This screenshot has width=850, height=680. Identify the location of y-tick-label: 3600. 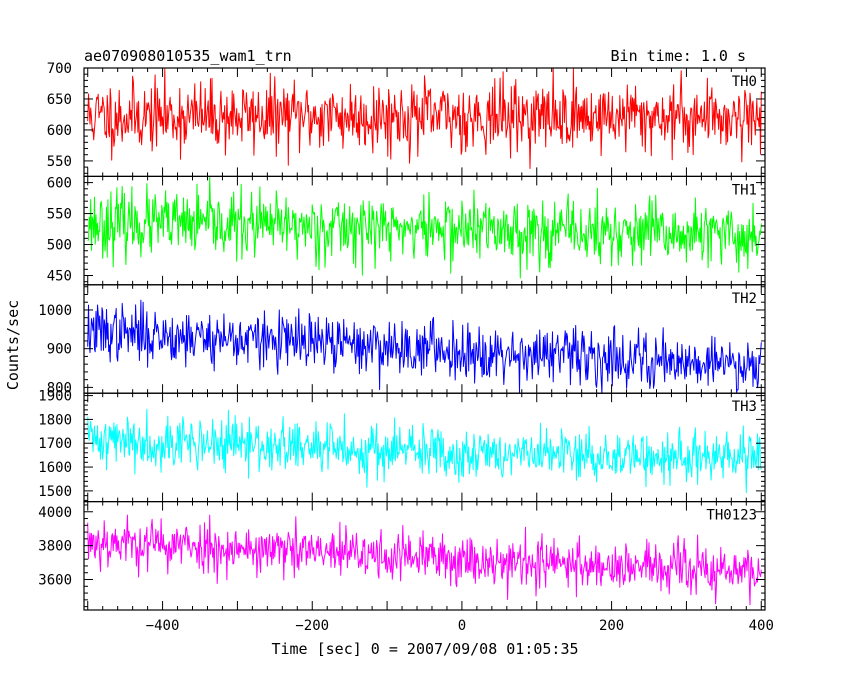
(55, 581).